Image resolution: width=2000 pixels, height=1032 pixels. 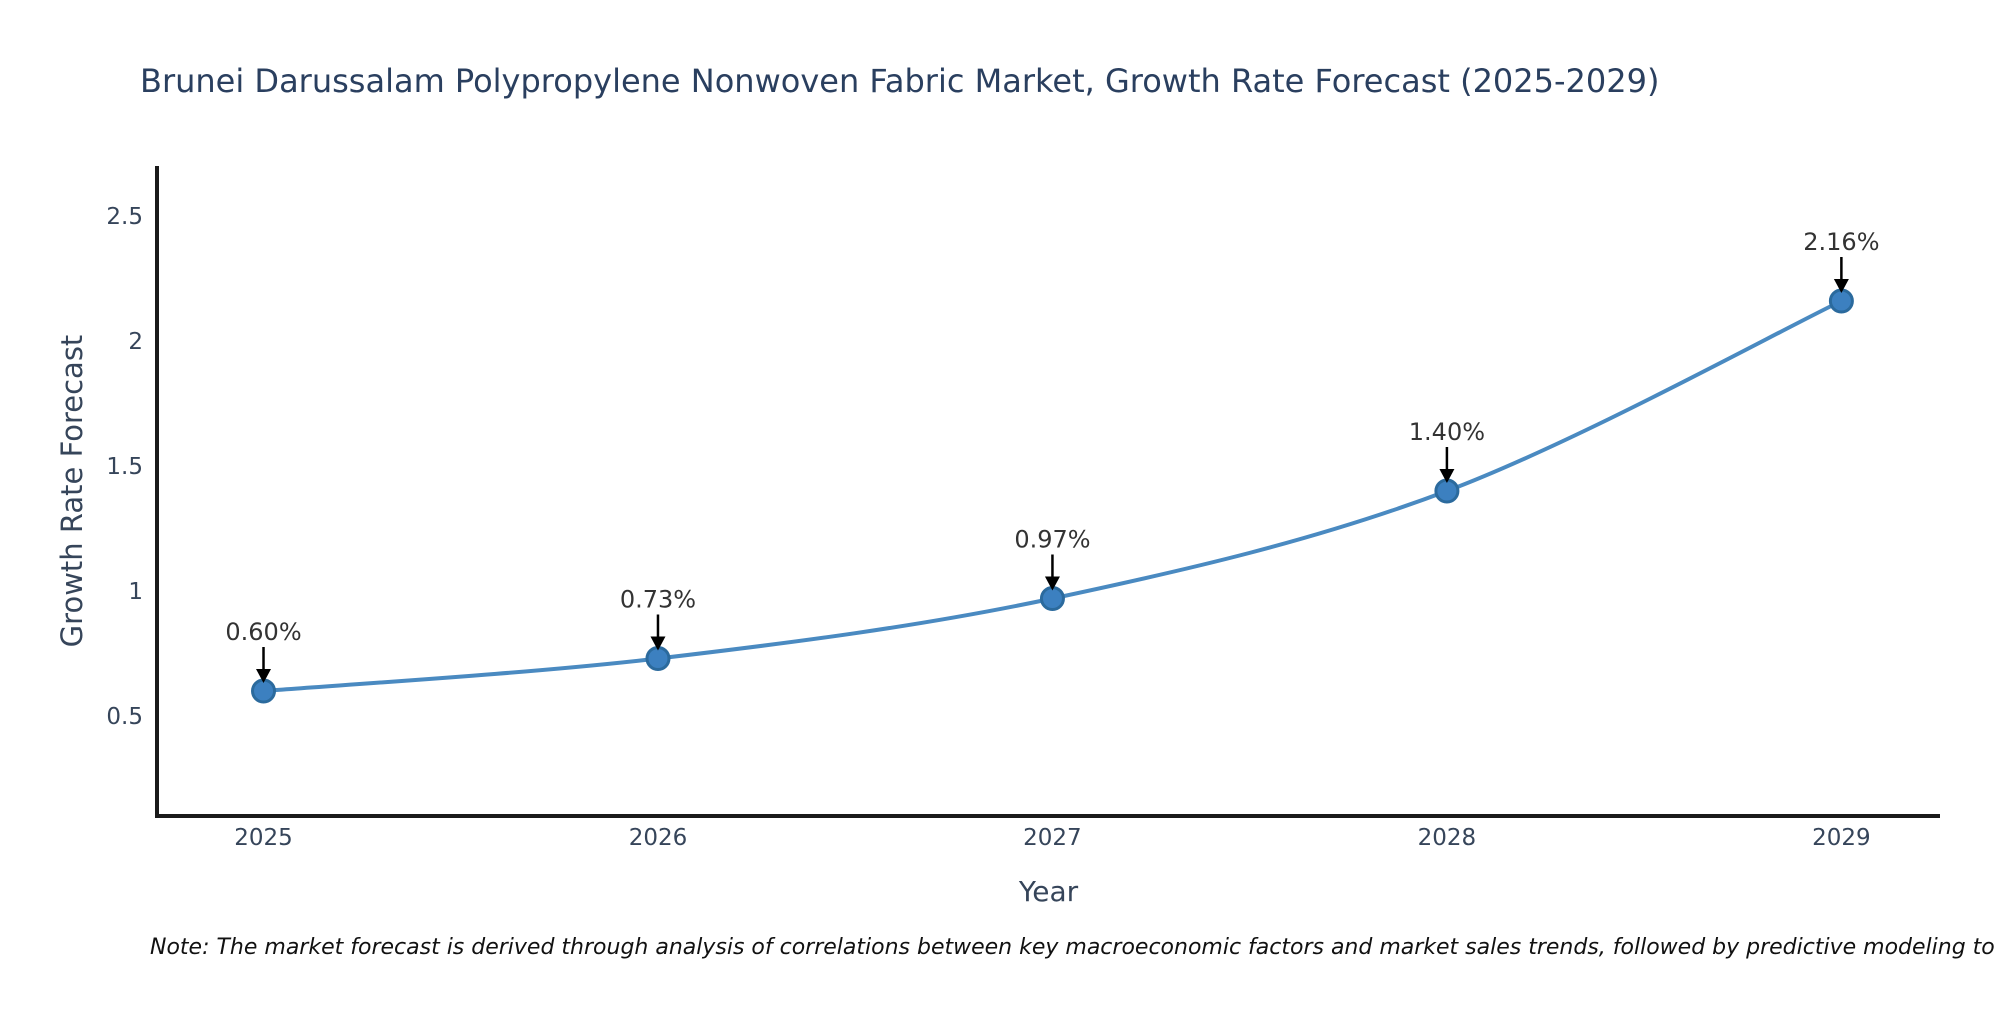 What do you see at coordinates (263, 838) in the screenshot?
I see `x-tick-label: 2025` at bounding box center [263, 838].